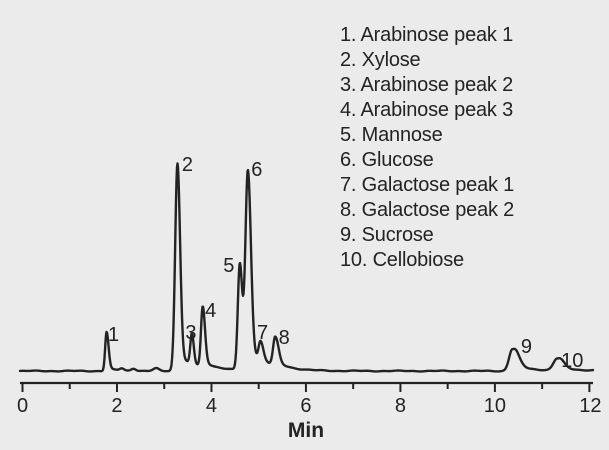  Describe the element at coordinates (437, 110) in the screenshot. I see `legend-item-name: Arabinose peak 3` at that location.